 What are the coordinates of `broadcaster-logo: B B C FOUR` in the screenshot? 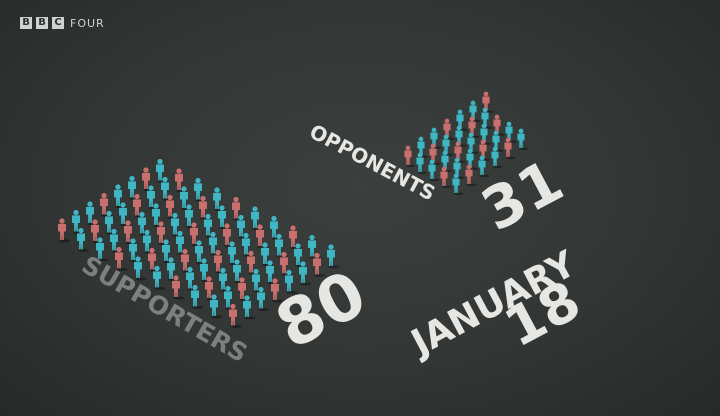 It's located at (62, 23).